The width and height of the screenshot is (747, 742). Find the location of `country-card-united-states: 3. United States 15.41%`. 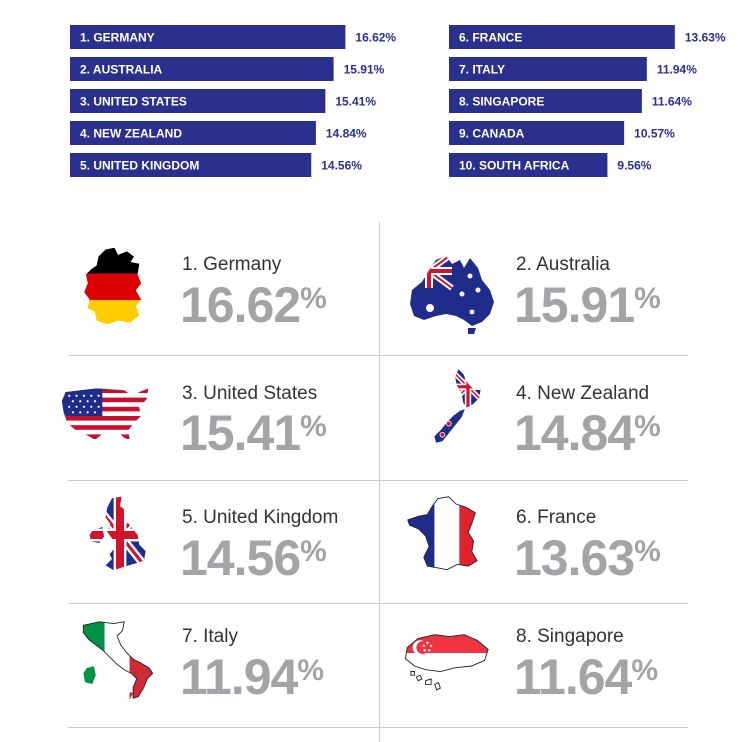

country-card-united-states: 3. United States 15.41% is located at coordinates (219, 418).